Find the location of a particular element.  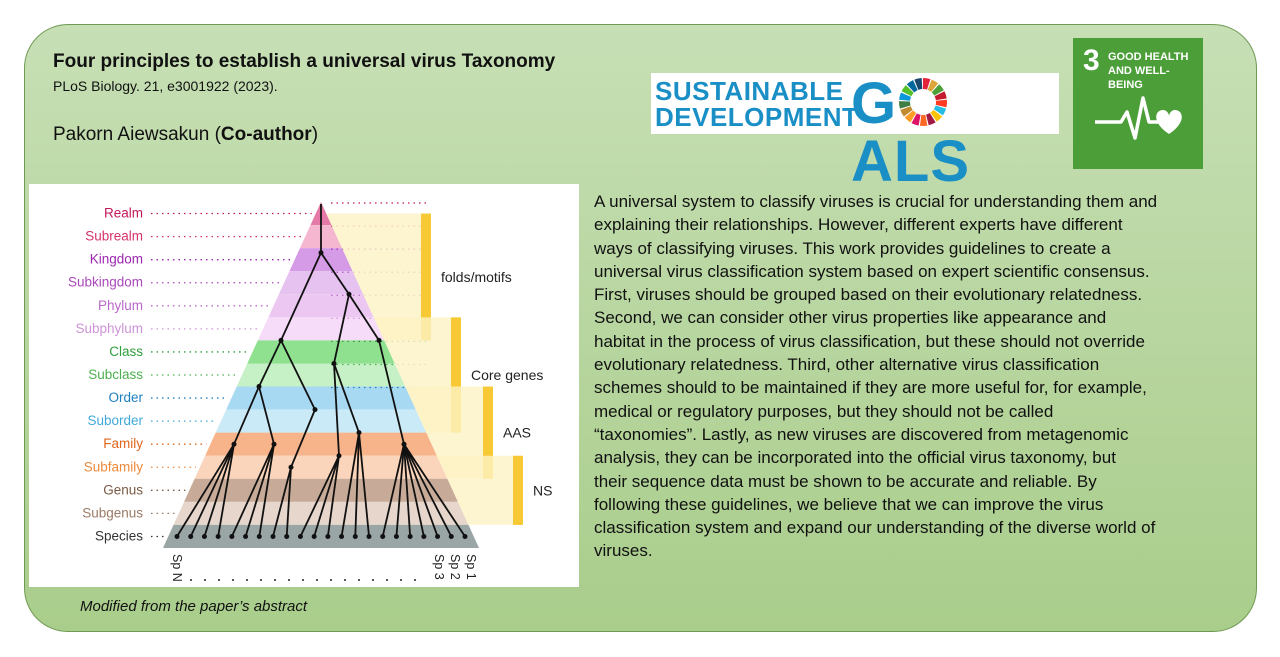

rank-label: Phylum is located at coordinates (120, 305).